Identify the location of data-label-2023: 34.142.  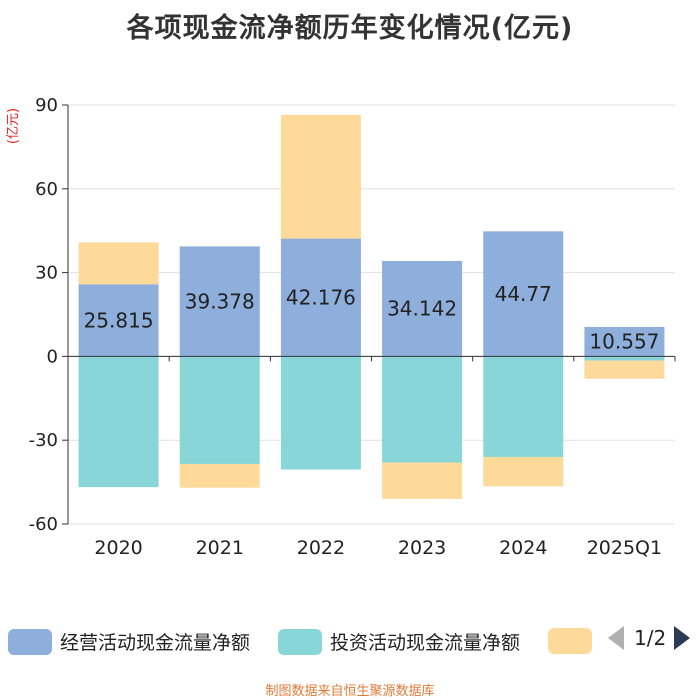
(422, 309).